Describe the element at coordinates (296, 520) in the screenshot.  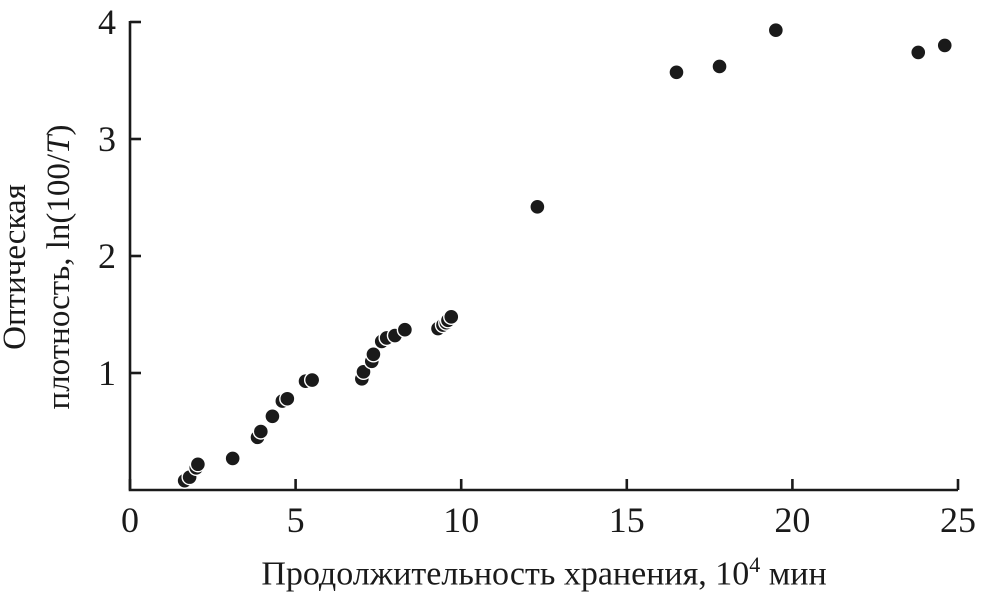
I see `x-tick-label: 5` at that location.